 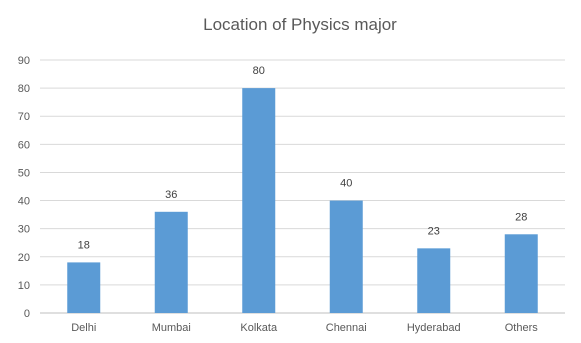 I want to click on y-tick-label: 30, so click(x=24, y=230).